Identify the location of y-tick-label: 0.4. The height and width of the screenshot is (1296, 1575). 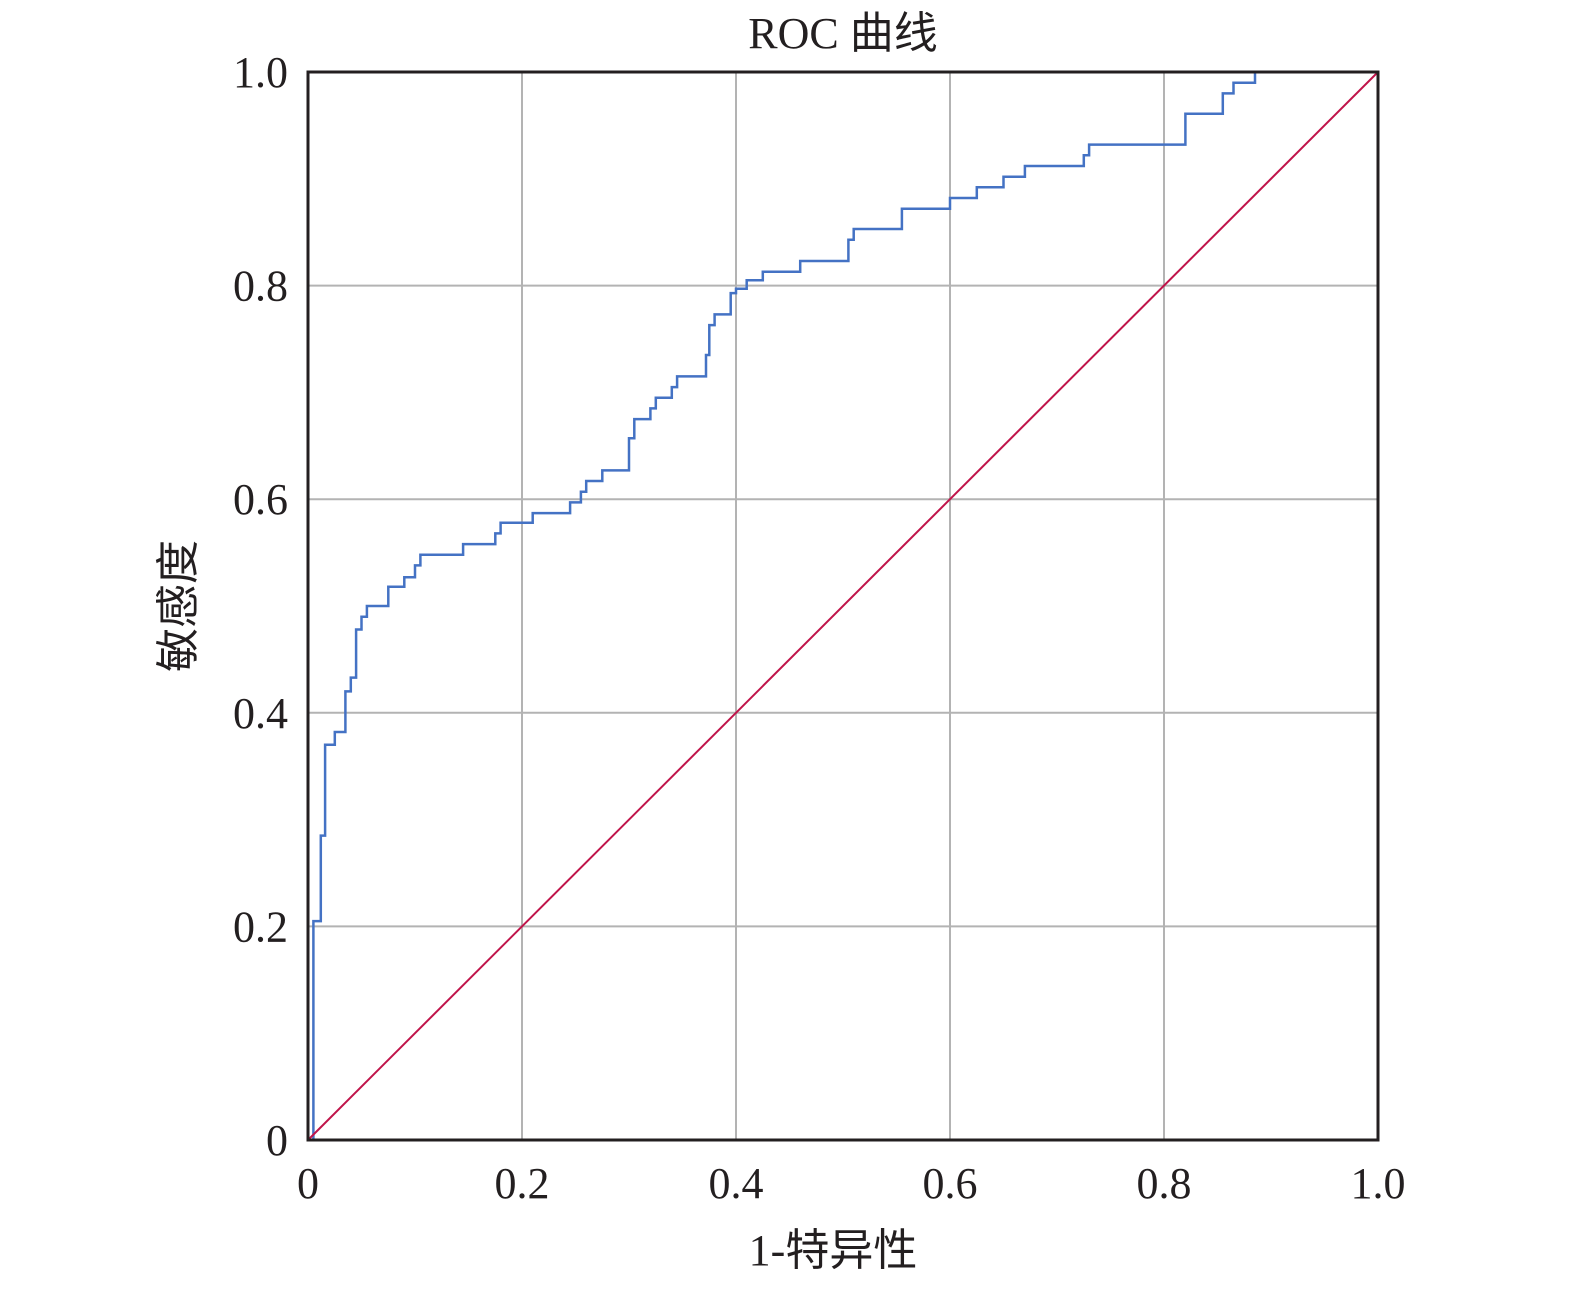
(260, 713).